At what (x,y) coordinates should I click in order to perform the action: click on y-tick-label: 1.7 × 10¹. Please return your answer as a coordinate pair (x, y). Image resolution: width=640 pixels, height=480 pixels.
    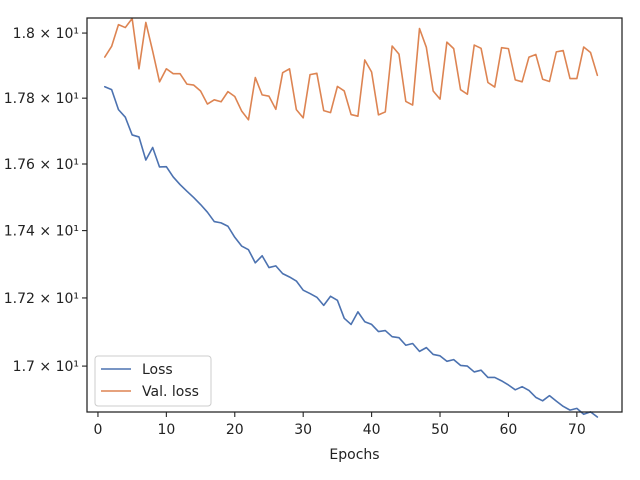
    Looking at the image, I should click on (46, 367).